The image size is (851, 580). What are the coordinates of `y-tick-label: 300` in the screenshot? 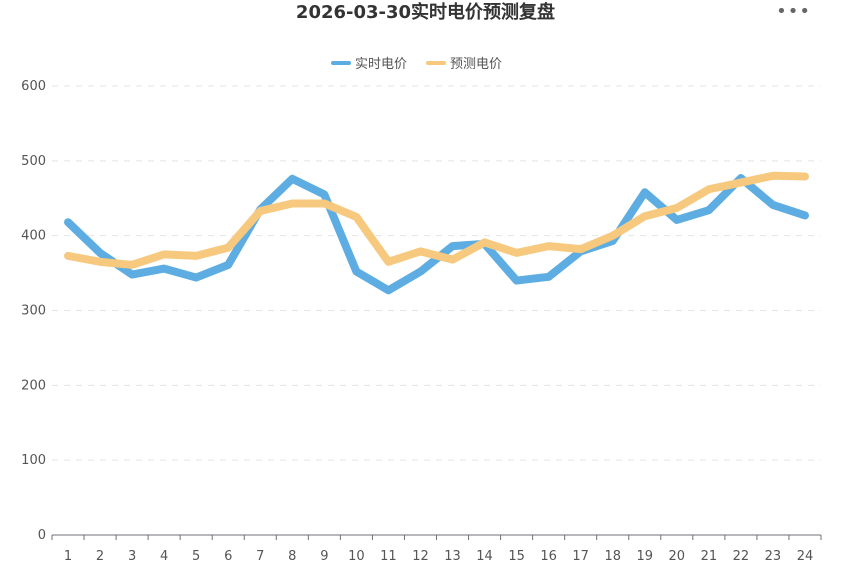 It's located at (33, 311).